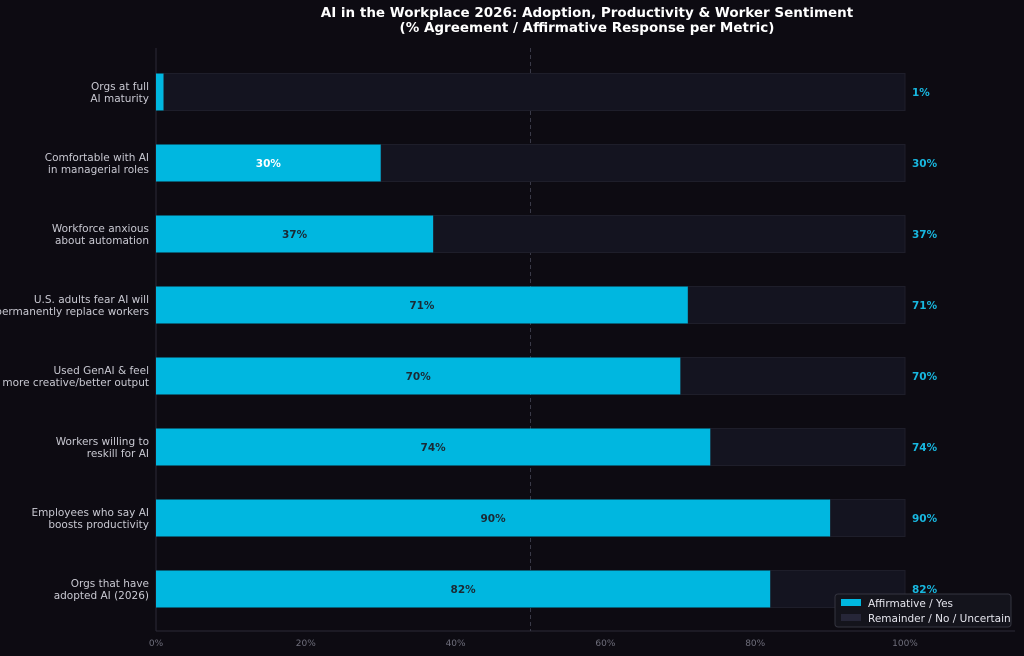 The image size is (1024, 656). I want to click on legend-label: Affirmative / Yes, so click(910, 604).